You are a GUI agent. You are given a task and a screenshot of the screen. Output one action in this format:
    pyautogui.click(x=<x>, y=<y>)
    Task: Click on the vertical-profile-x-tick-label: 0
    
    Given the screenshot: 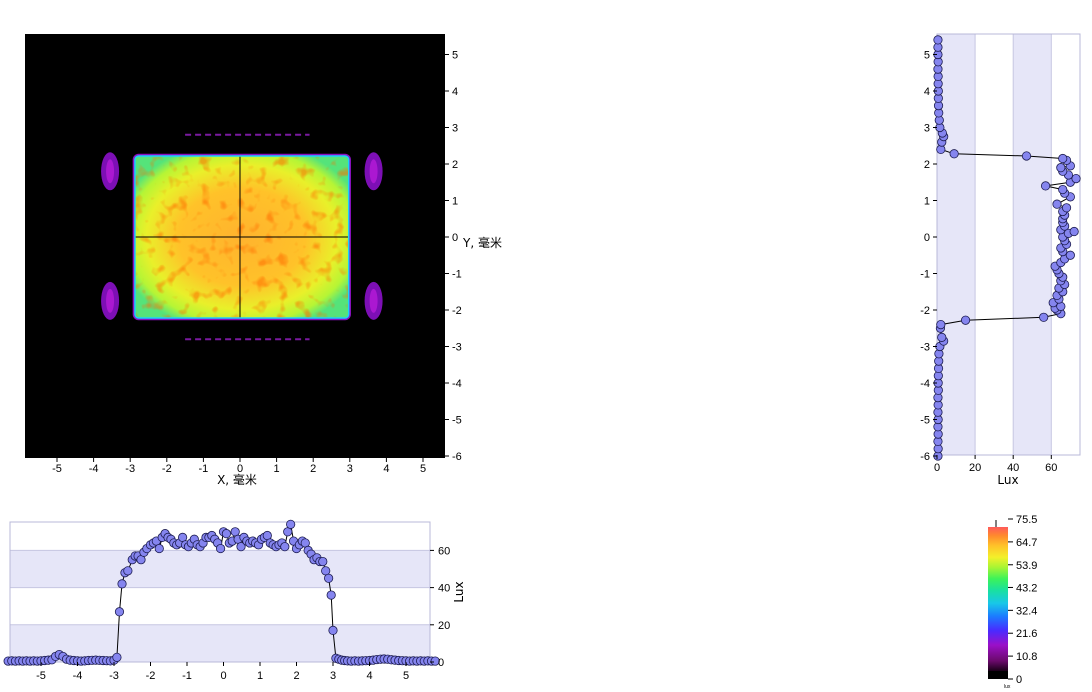 What is the action you would take?
    pyautogui.click(x=937, y=468)
    